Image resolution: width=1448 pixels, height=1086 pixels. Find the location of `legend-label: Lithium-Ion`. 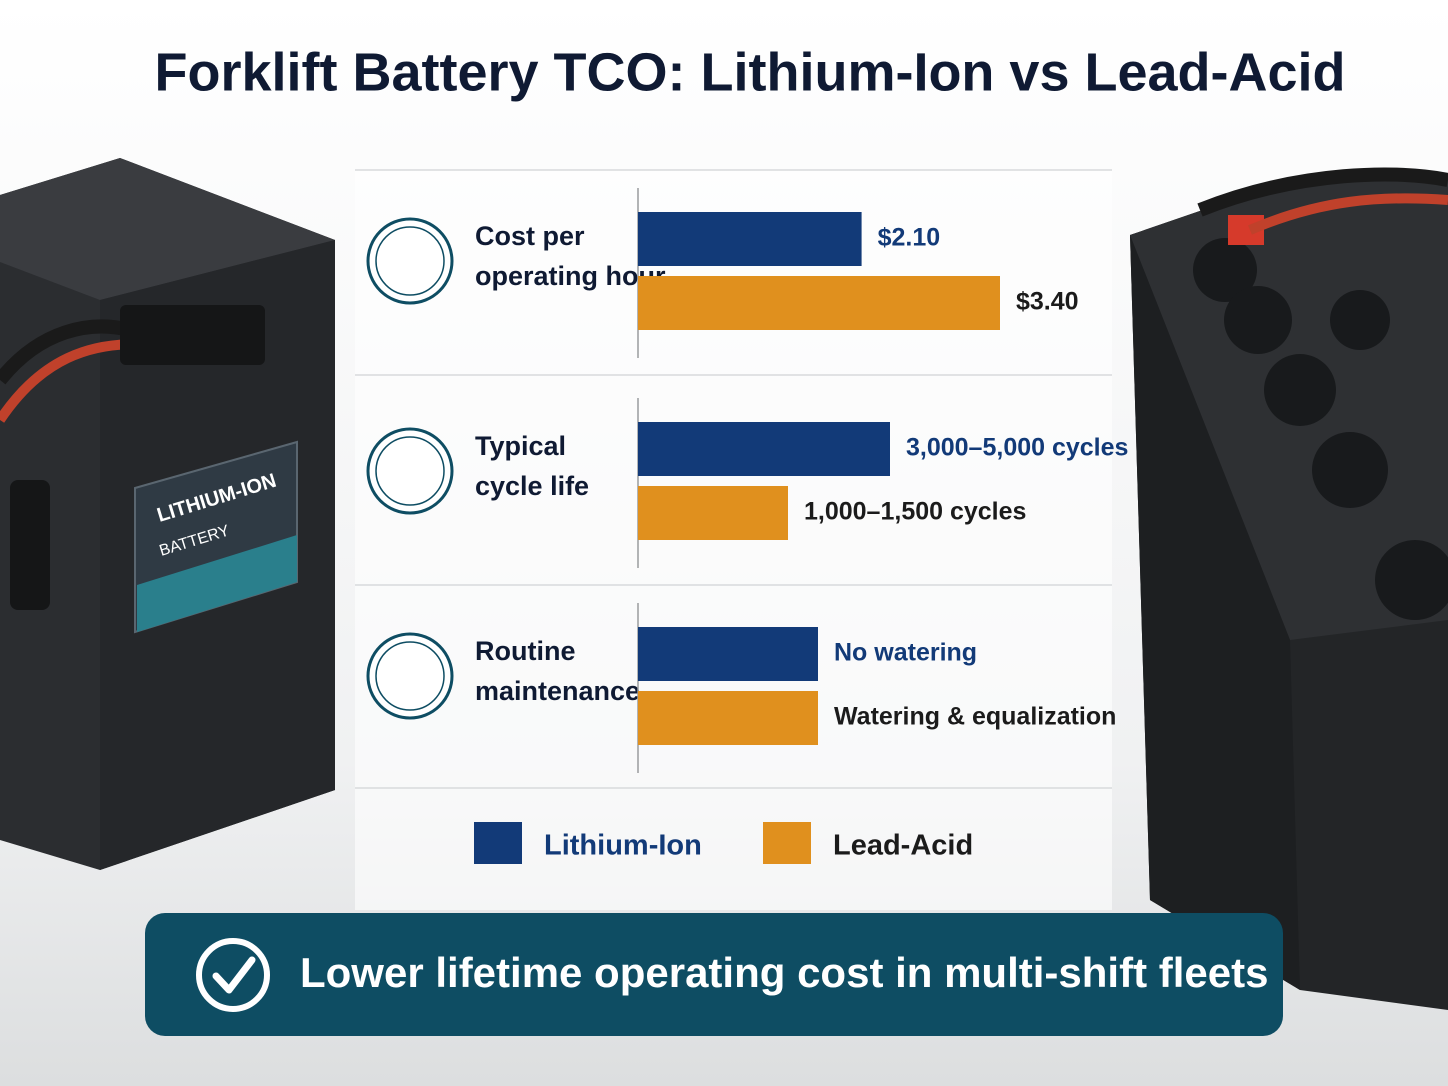

legend-label: Lithium-Ion is located at coordinates (623, 846).